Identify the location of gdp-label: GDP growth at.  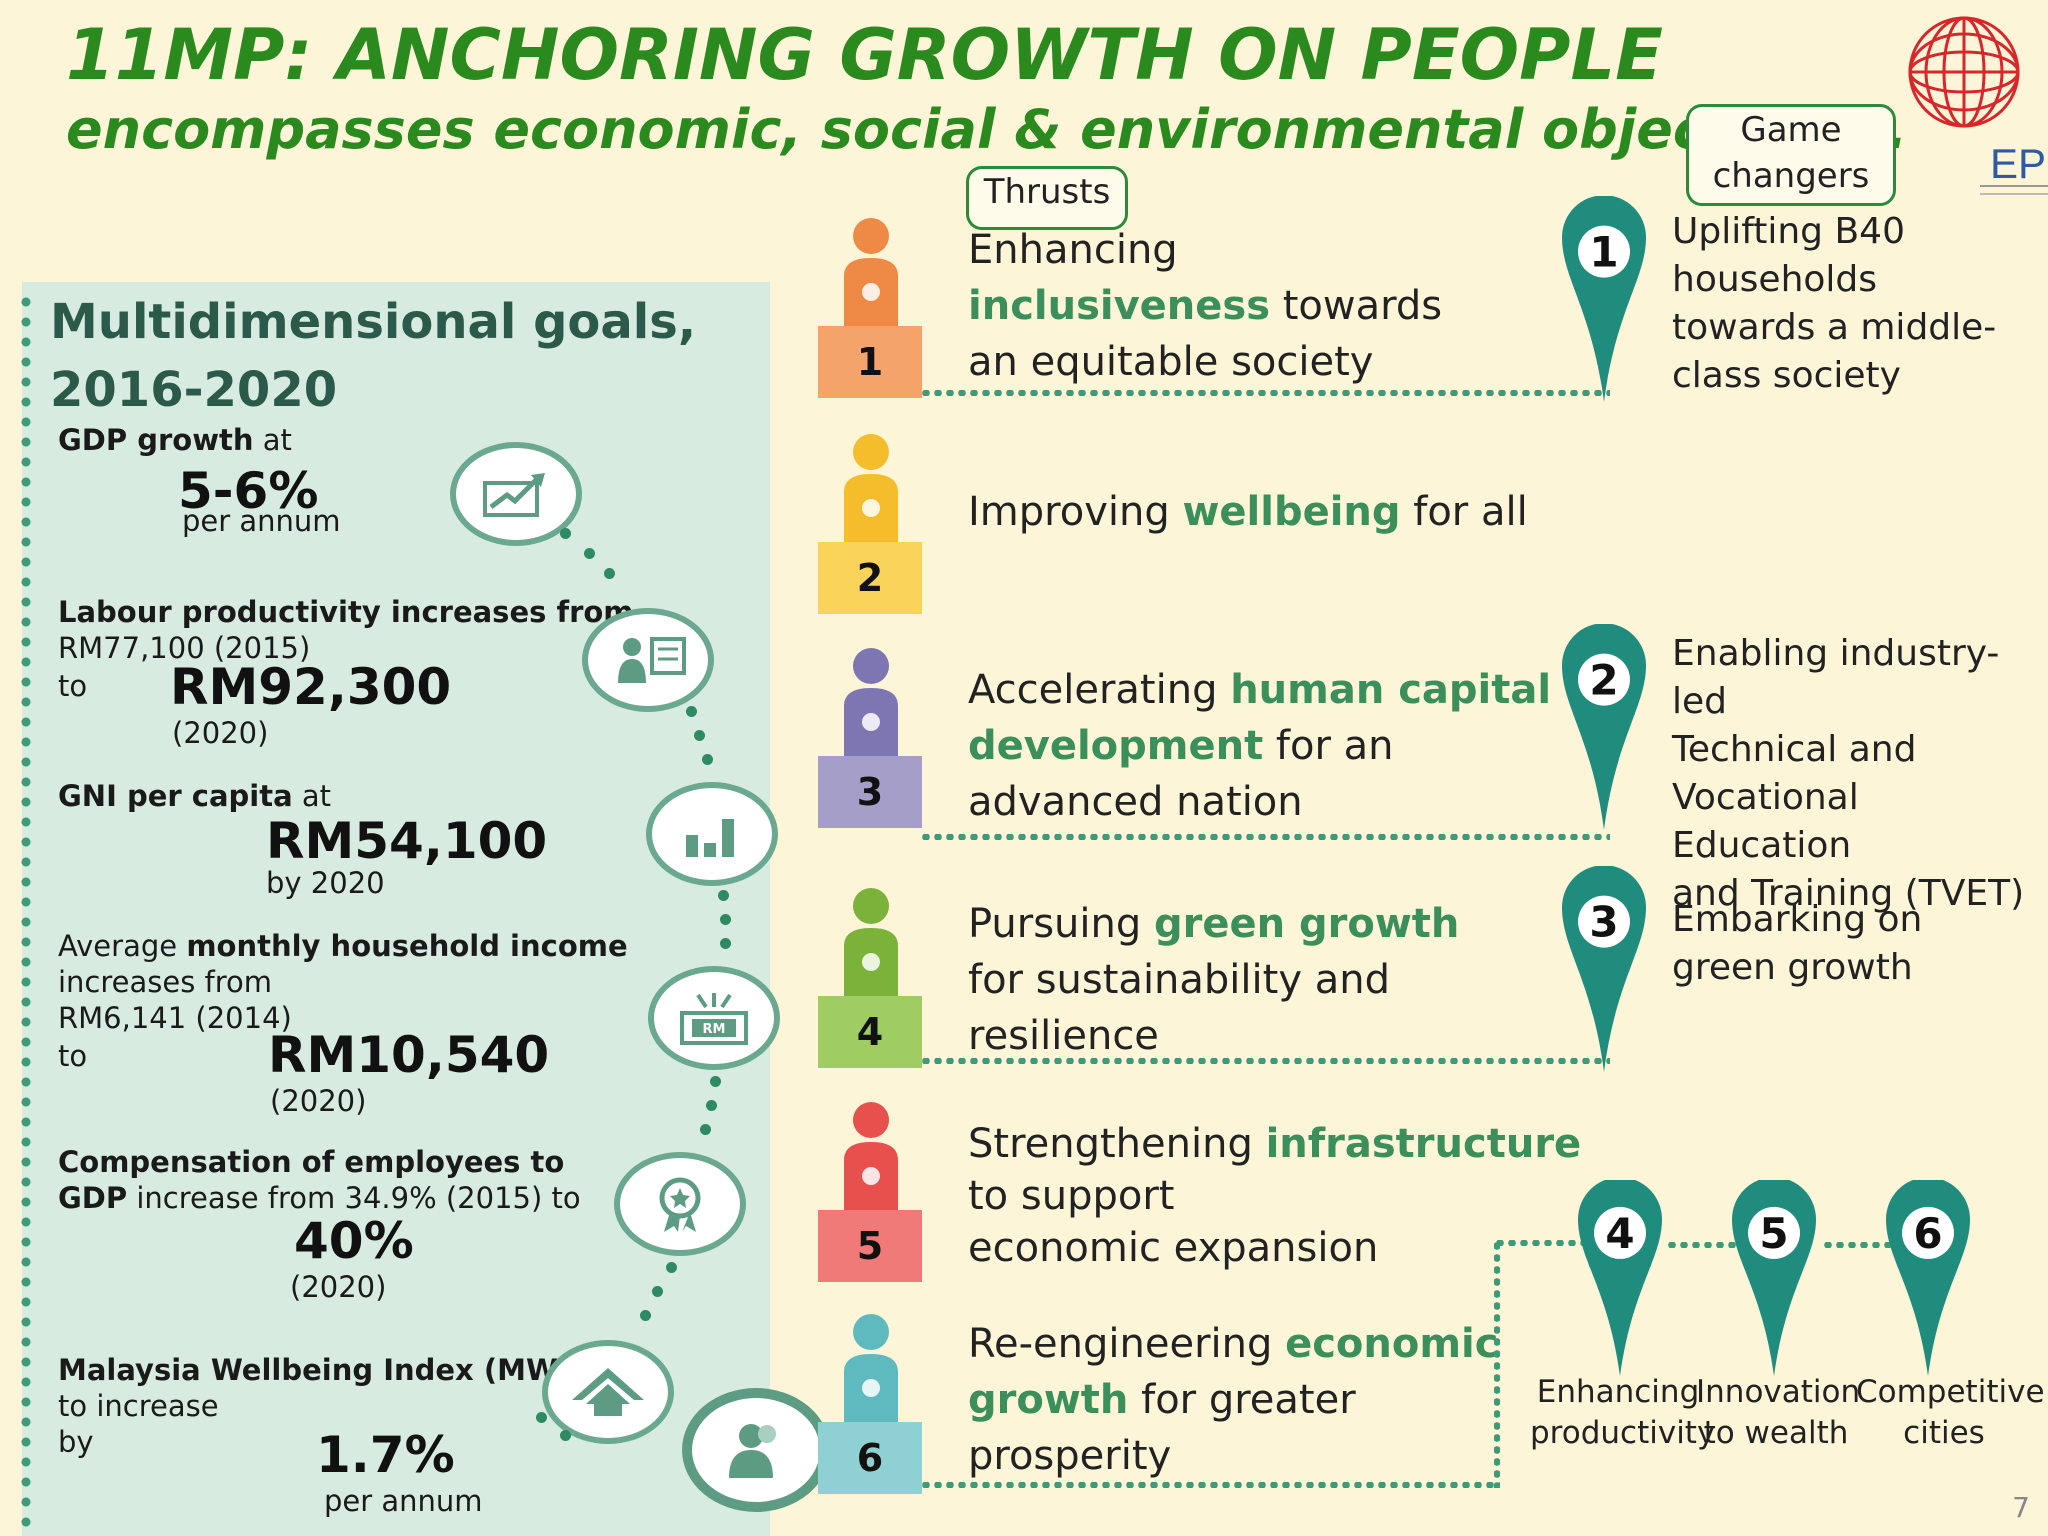
(175, 440).